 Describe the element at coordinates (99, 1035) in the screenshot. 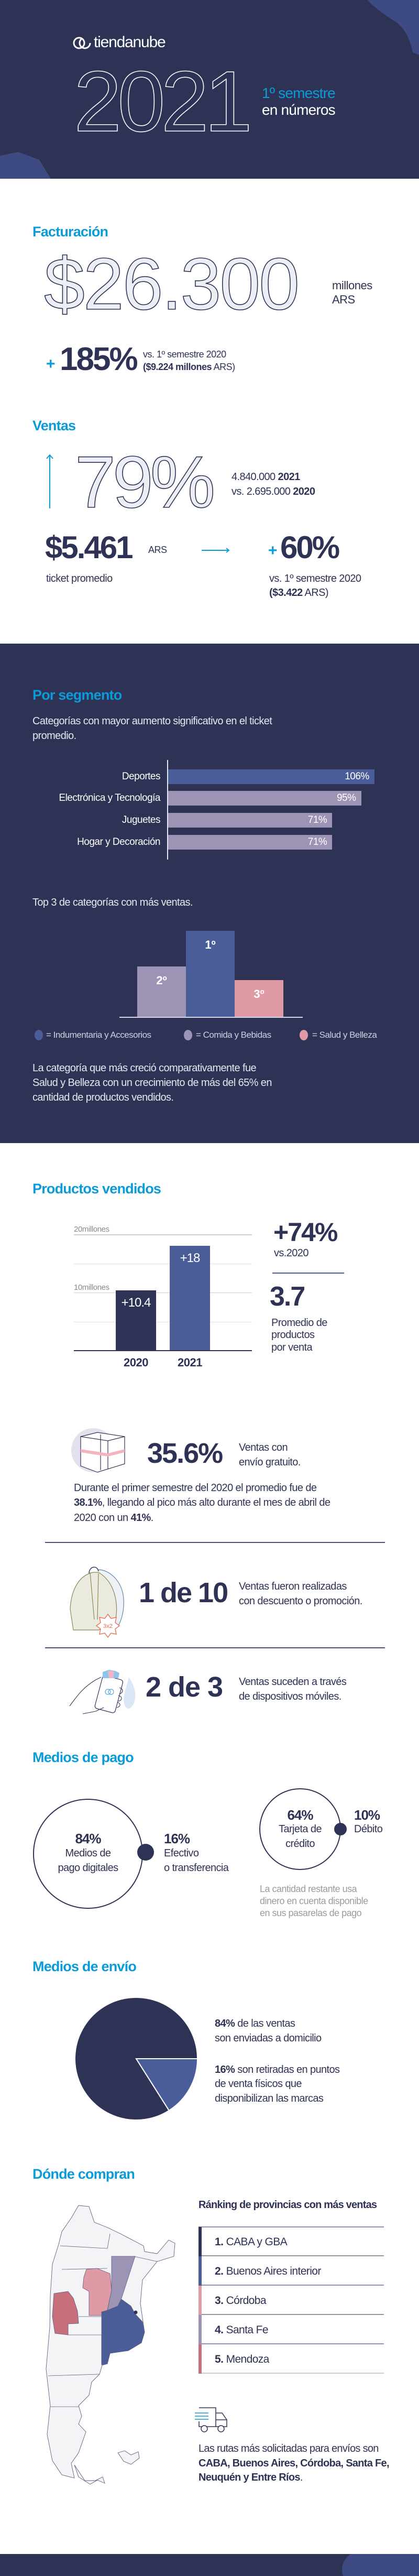

I see `legend-label: = Indumentaria y Accesorios` at that location.